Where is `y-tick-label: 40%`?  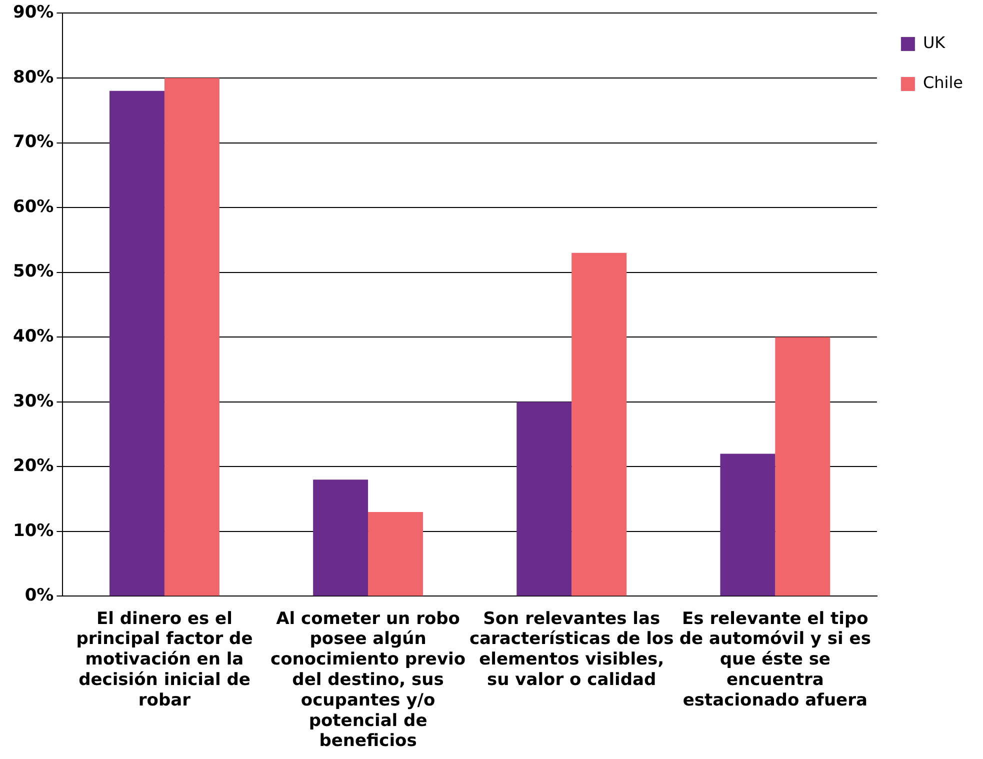 y-tick-label: 40% is located at coordinates (33, 336).